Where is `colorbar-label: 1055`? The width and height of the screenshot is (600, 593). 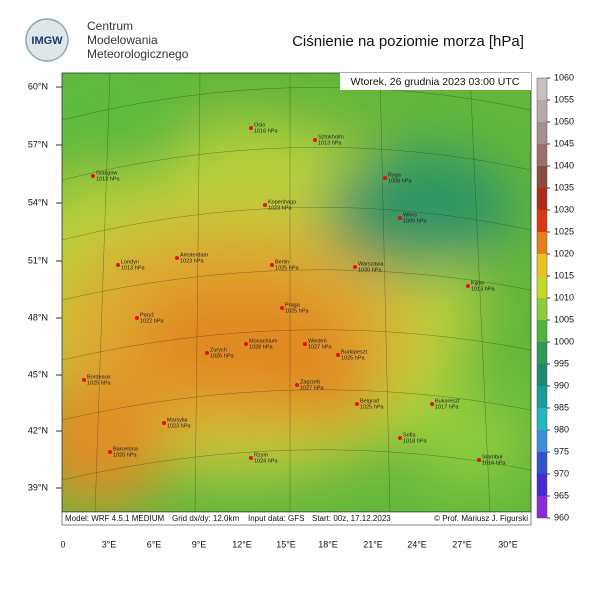
colorbar-label: 1055 is located at coordinates (564, 99).